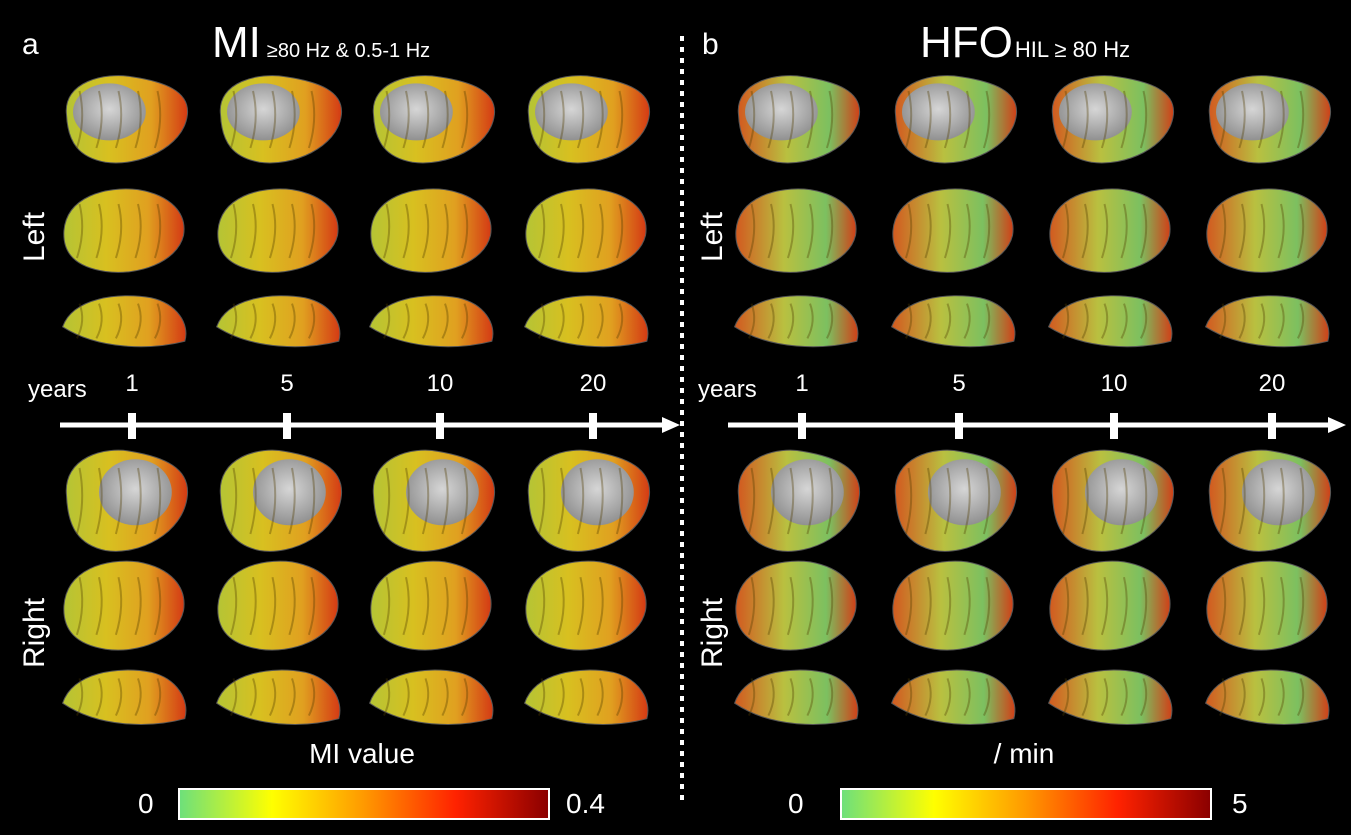  I want to click on panel-a-title: MI ≥80 Hz & 0.5-1 Hz, so click(321, 43).